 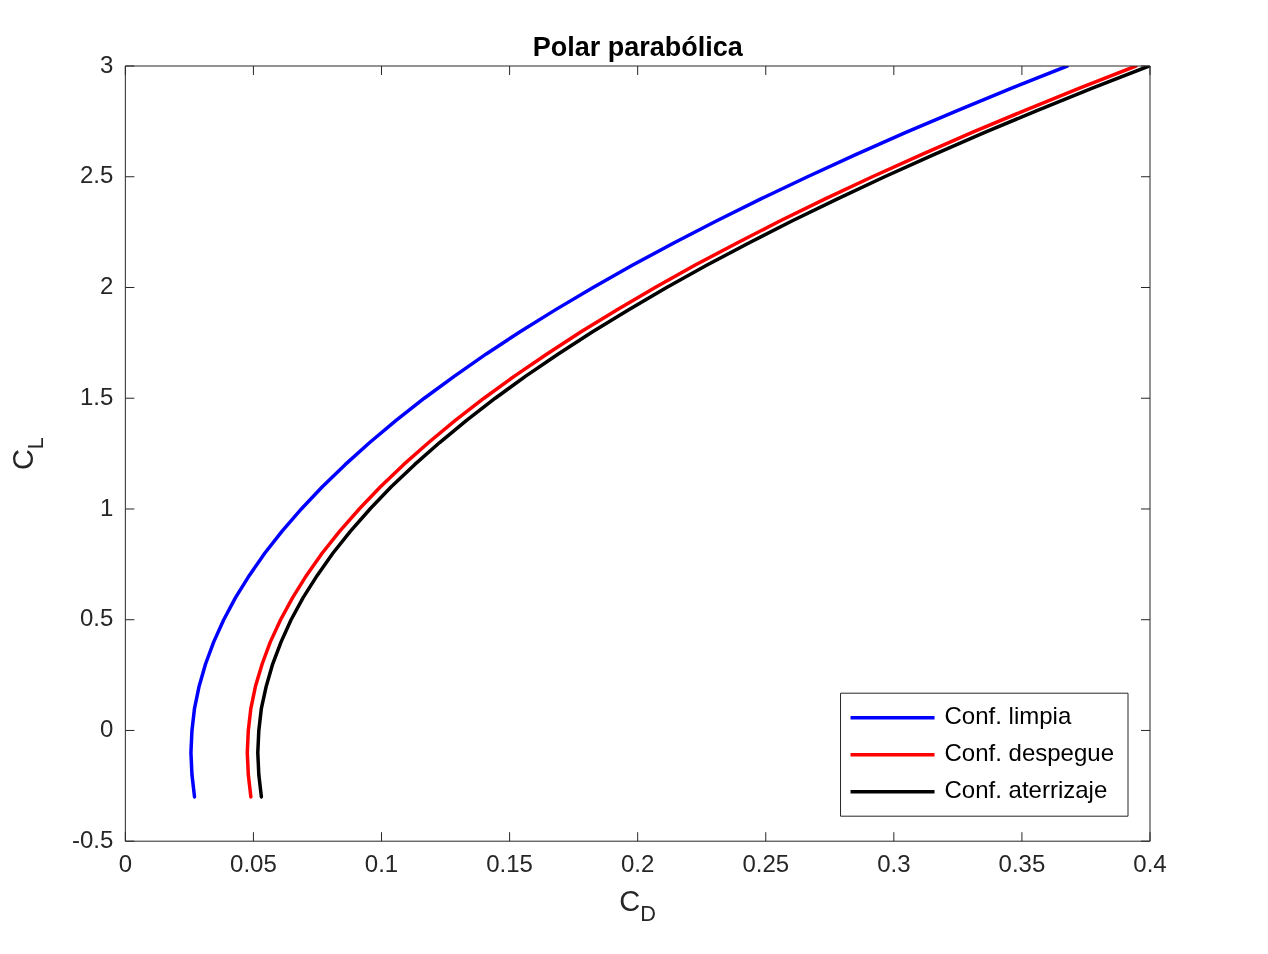 What do you see at coordinates (509, 864) in the screenshot?
I see `x-tick-label: 0.15` at bounding box center [509, 864].